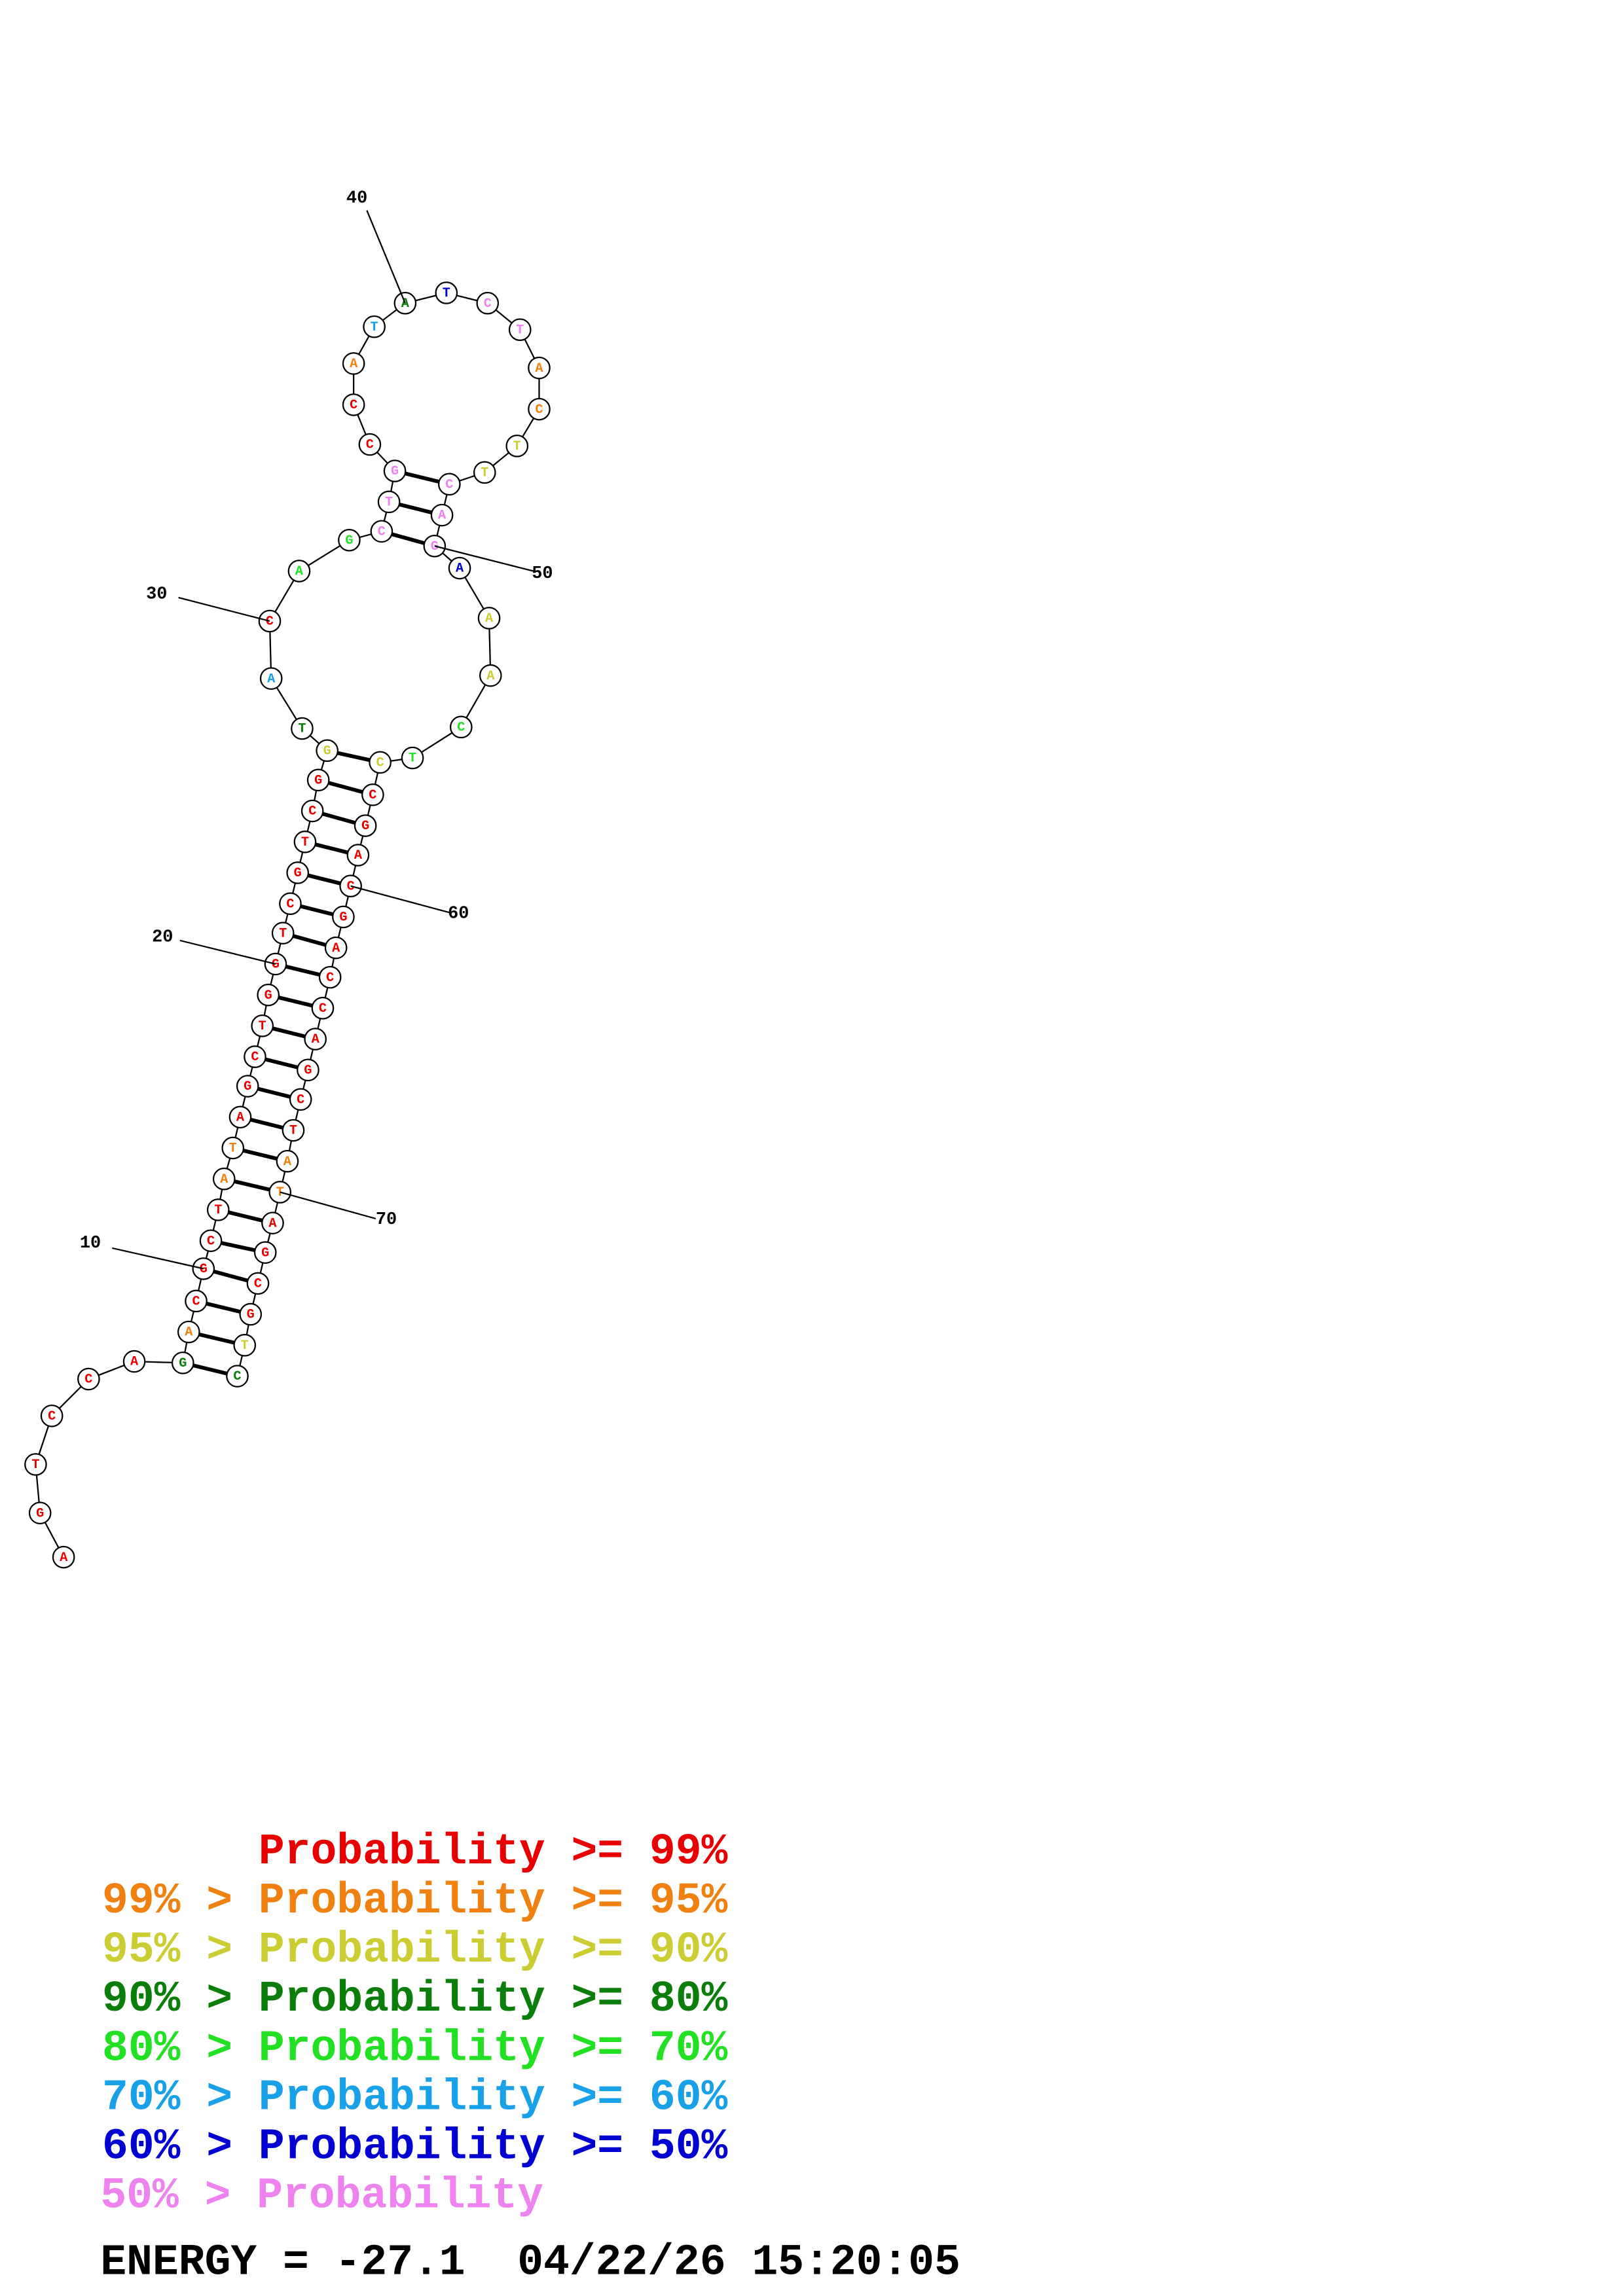 This screenshot has width=1623, height=2296. What do you see at coordinates (321, 2196) in the screenshot?
I see `legend-entry: 50% > Probability` at bounding box center [321, 2196].